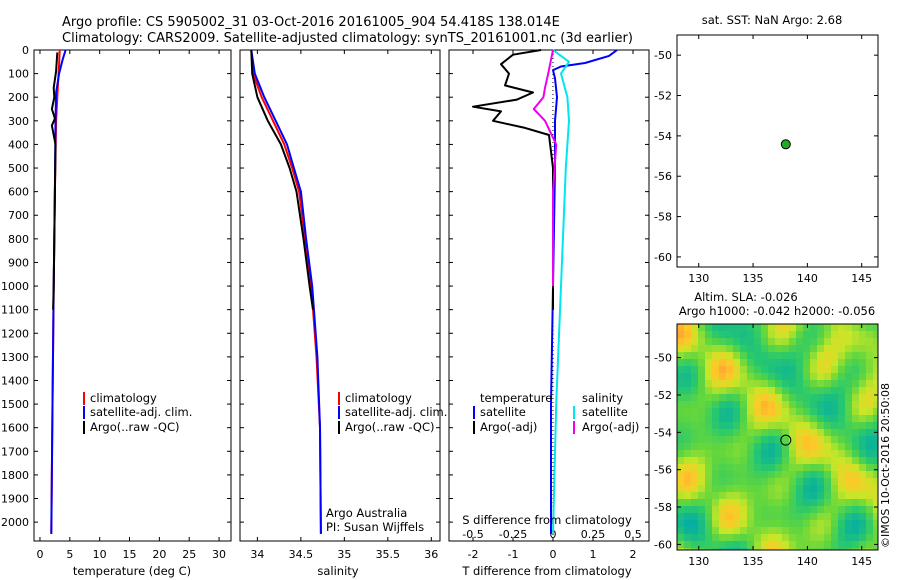 Image resolution: width=900 pixels, height=580 pixels. What do you see at coordinates (69, 554) in the screenshot?
I see `x-tick-label: 5` at bounding box center [69, 554].